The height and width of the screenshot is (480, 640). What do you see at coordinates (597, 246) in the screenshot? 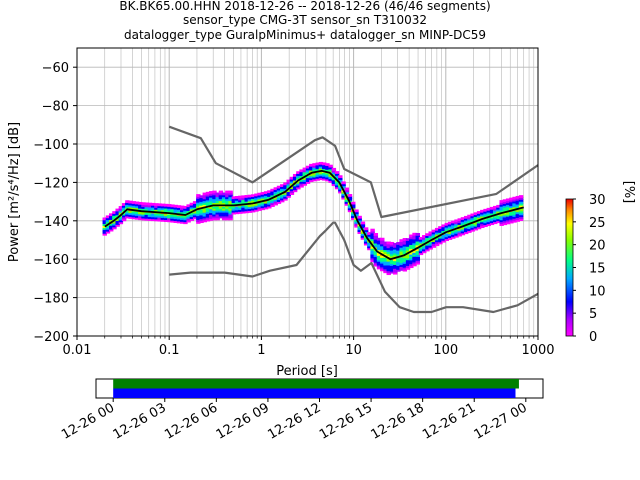
I see `colorbar-tick-label: 20` at bounding box center [597, 246].